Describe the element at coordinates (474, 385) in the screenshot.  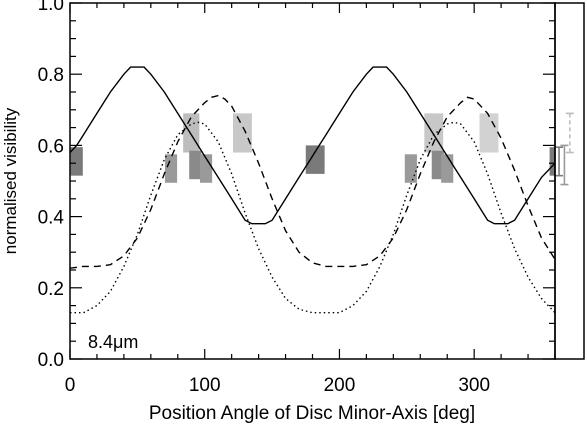
I see `x-tick-label: 300` at that location.